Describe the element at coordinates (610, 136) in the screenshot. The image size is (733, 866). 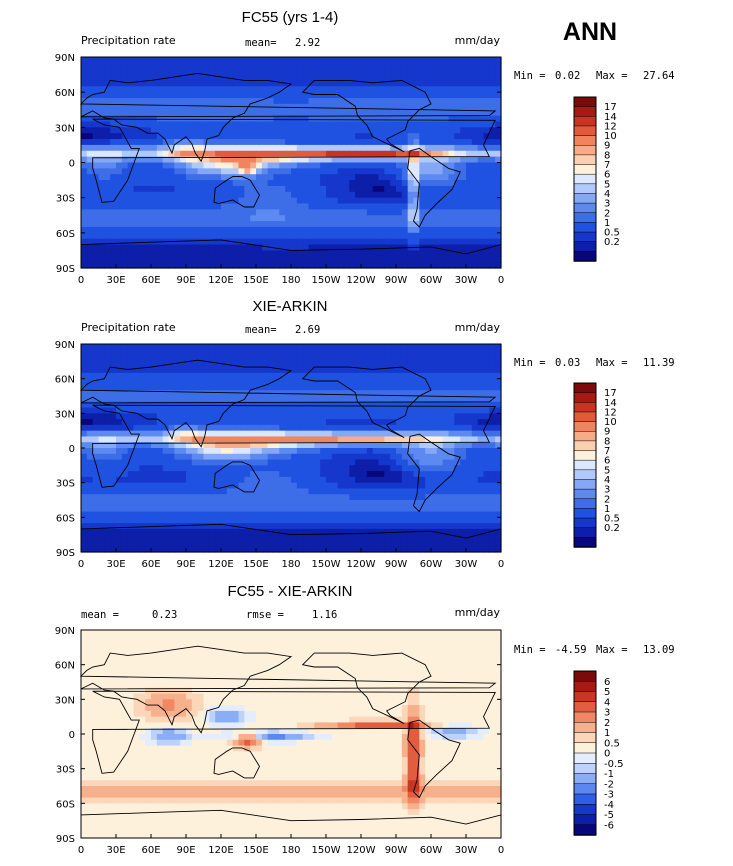
I see `colorbar-label: 10` at that location.